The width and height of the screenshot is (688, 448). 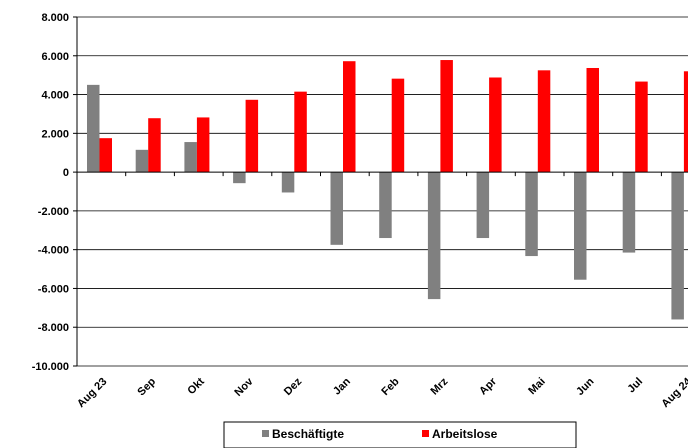 I want to click on x-tick-label: Dez, so click(x=293, y=386).